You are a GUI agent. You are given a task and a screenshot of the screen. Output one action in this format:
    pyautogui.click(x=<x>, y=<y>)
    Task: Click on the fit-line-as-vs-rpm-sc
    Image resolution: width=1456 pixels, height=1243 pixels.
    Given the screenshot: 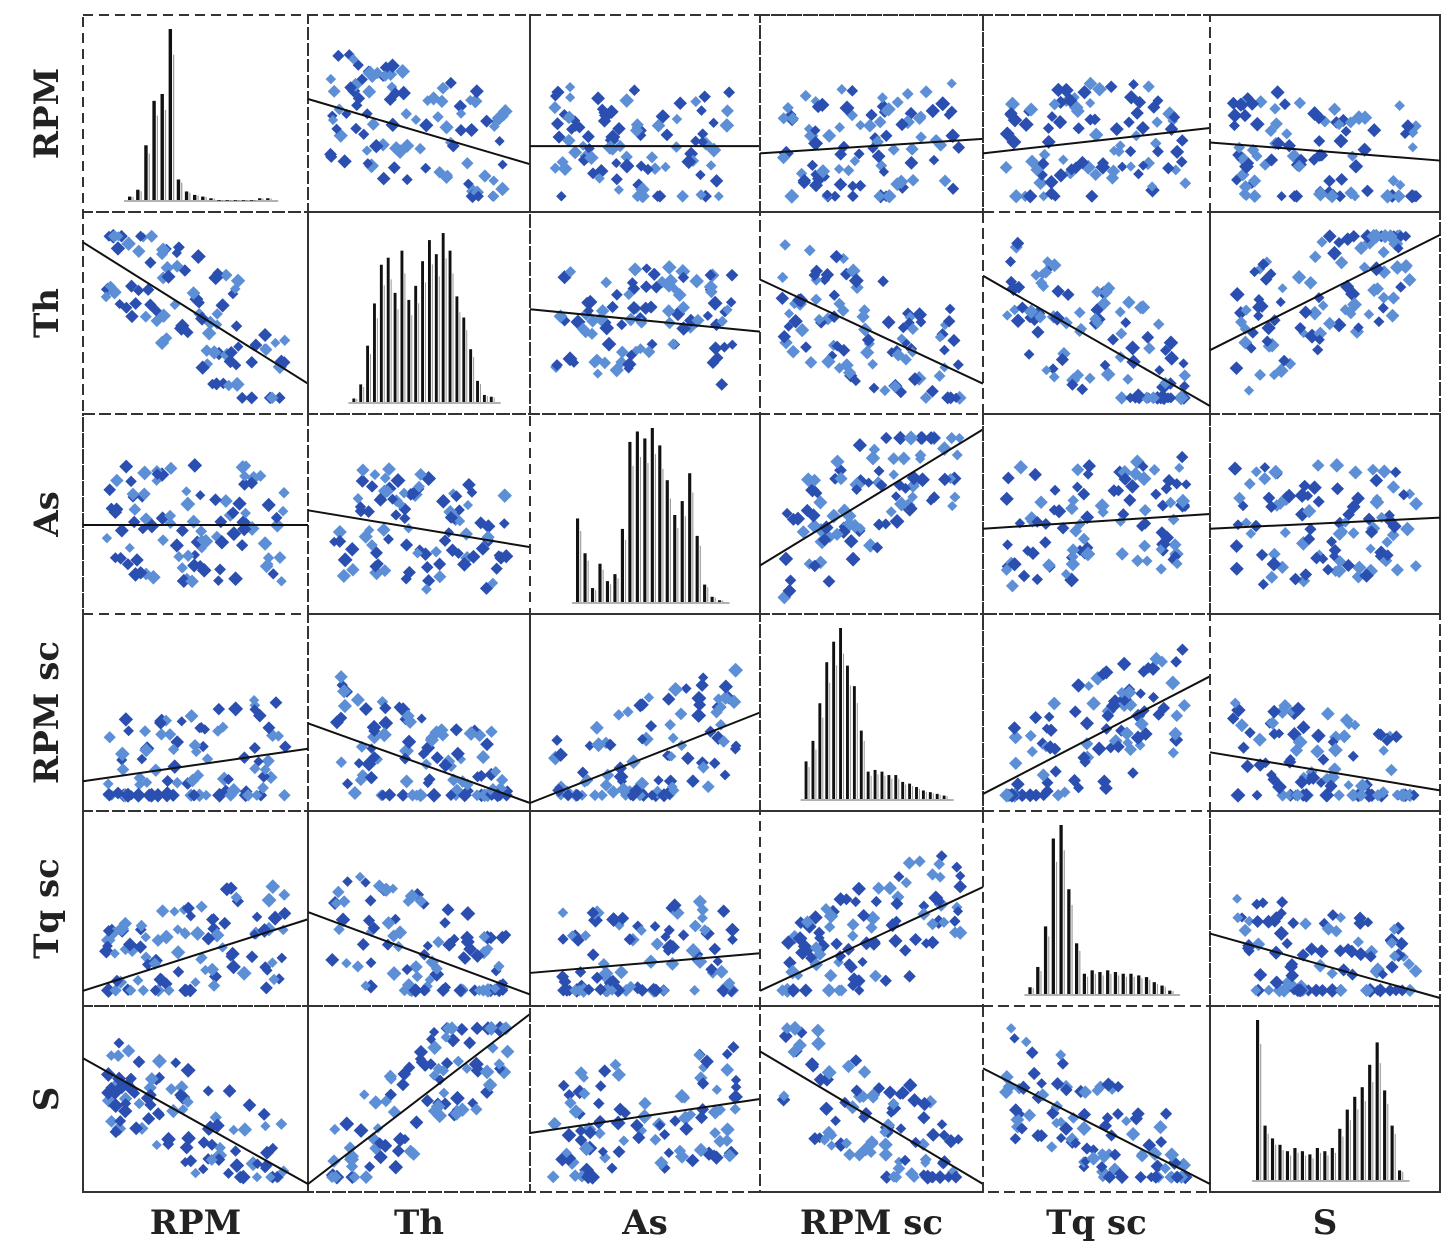 What is the action you would take?
    pyautogui.click(x=871, y=497)
    